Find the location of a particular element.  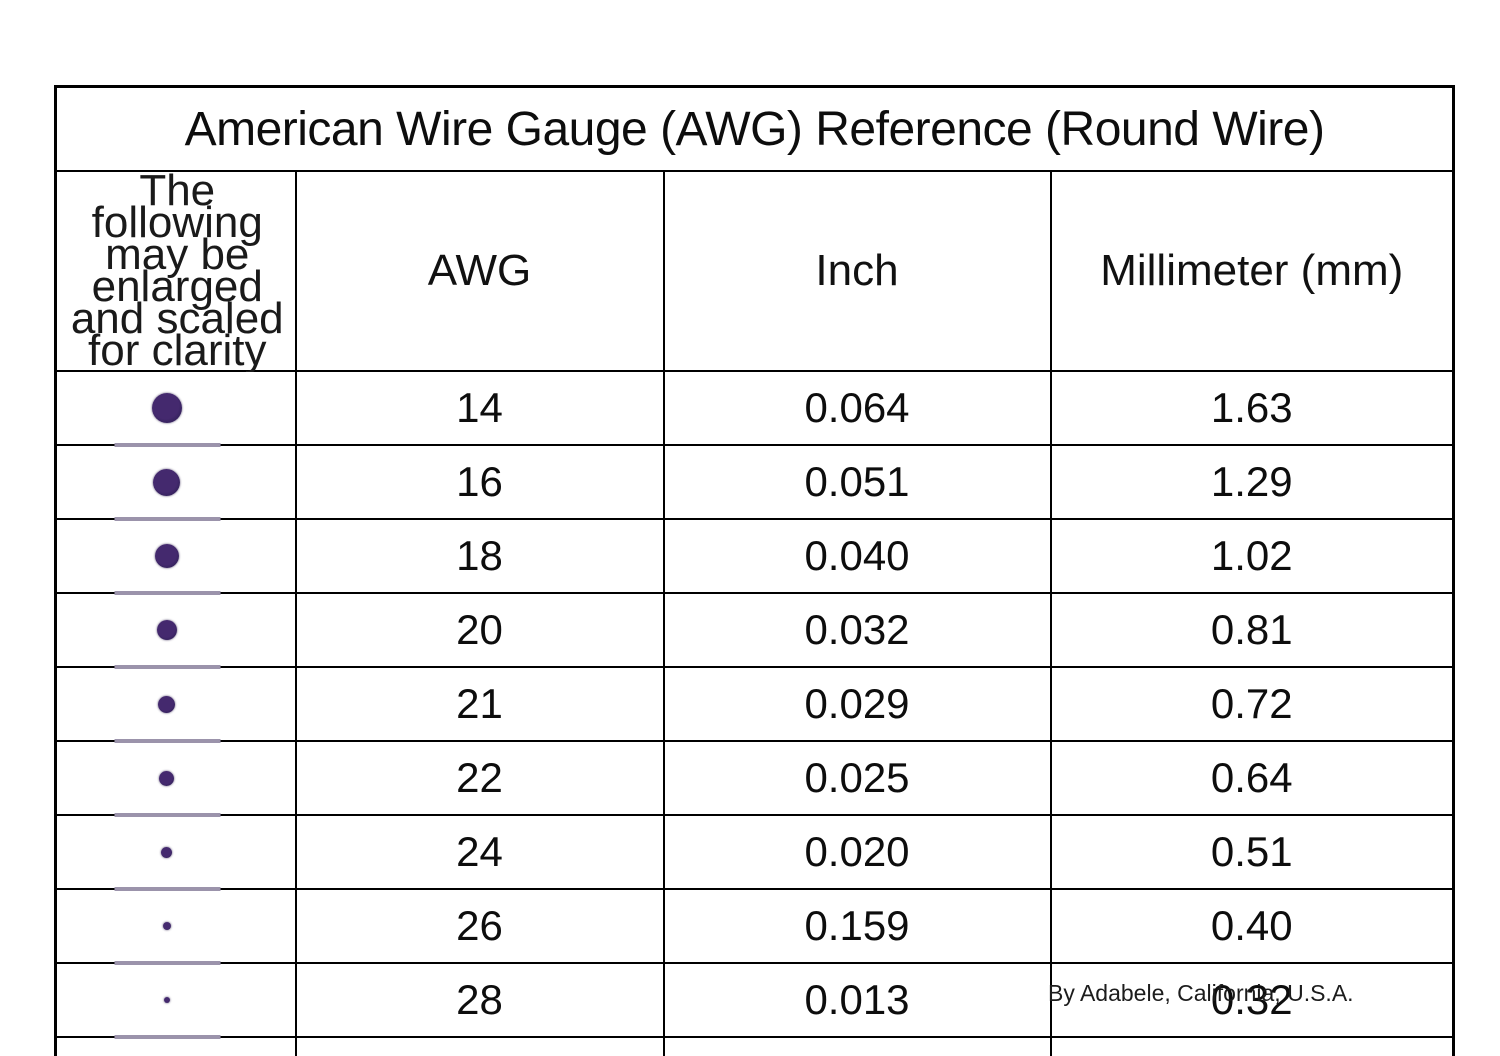

column-header-inch: Inch is located at coordinates (857, 271).